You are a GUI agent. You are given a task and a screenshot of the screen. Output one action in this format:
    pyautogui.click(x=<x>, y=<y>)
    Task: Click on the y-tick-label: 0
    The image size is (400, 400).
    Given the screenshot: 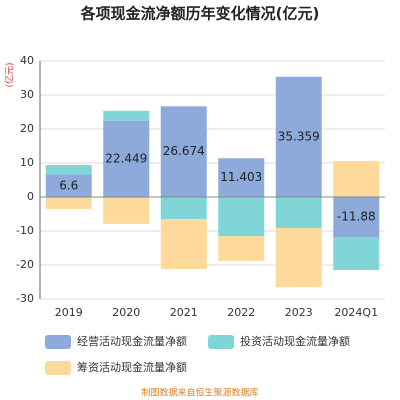 What is the action you would take?
    pyautogui.click(x=30, y=196)
    